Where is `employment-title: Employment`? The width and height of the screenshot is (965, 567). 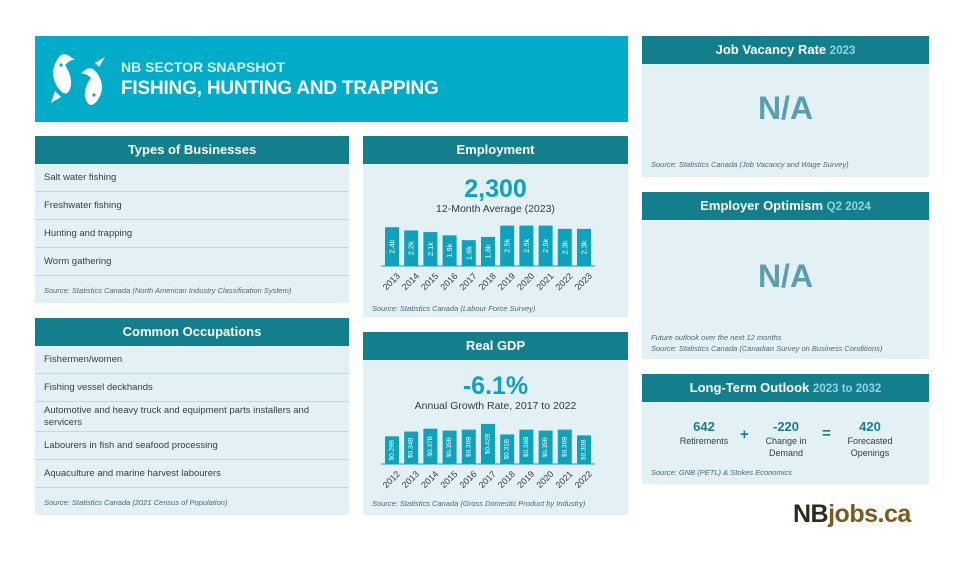 employment-title: Employment is located at coordinates (495, 150).